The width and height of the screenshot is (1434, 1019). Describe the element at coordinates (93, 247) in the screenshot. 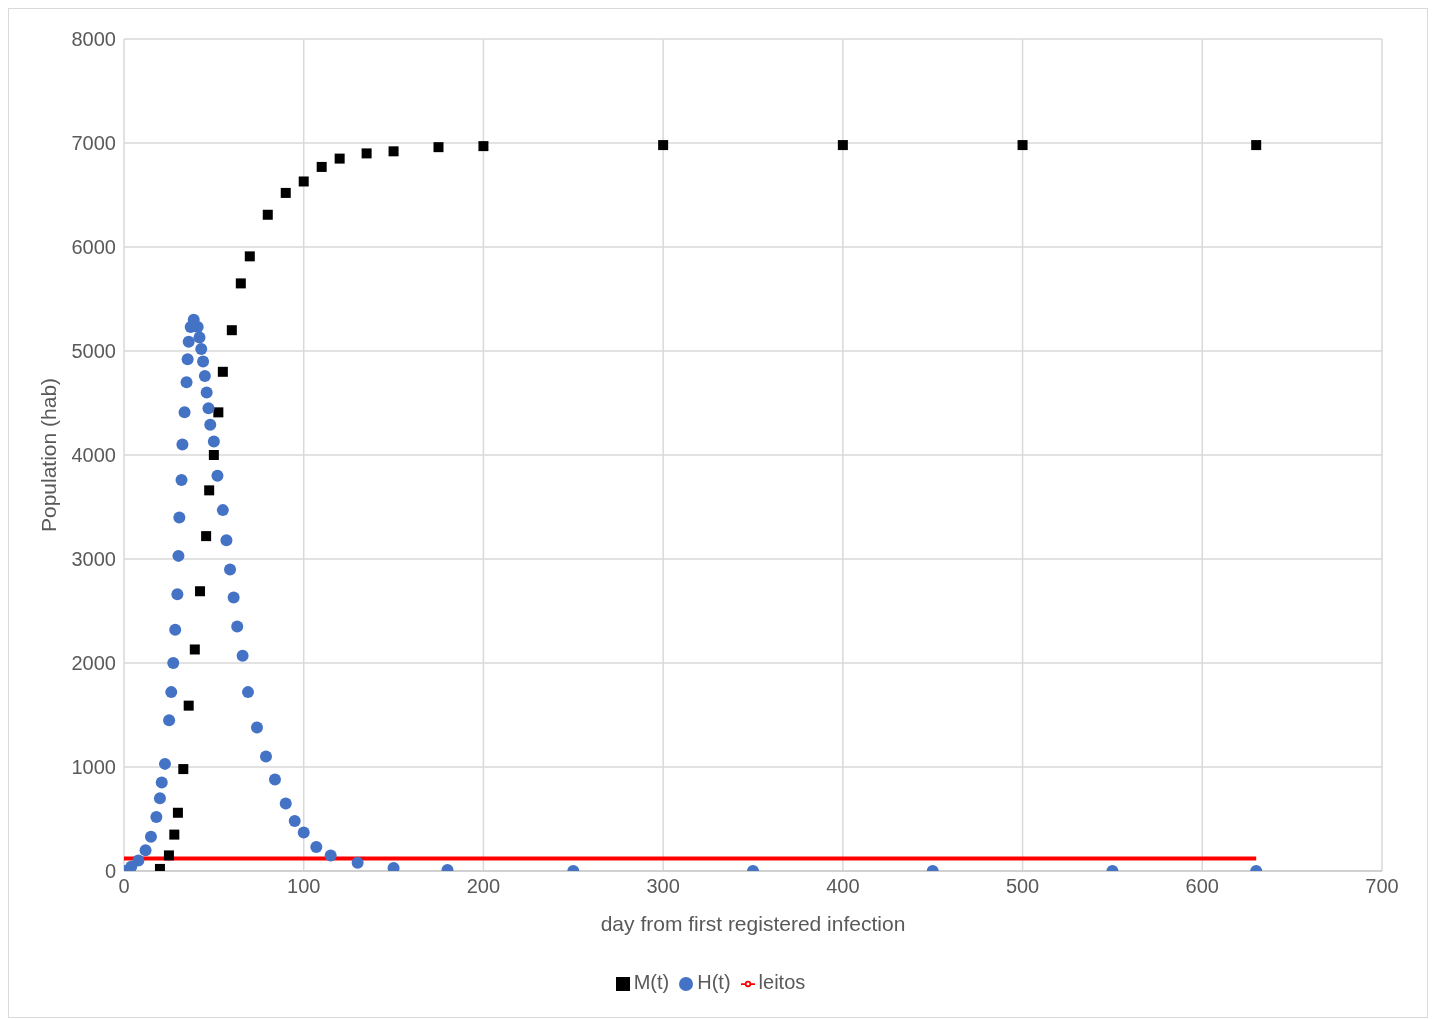

I see `y-tick-label: 6000` at that location.